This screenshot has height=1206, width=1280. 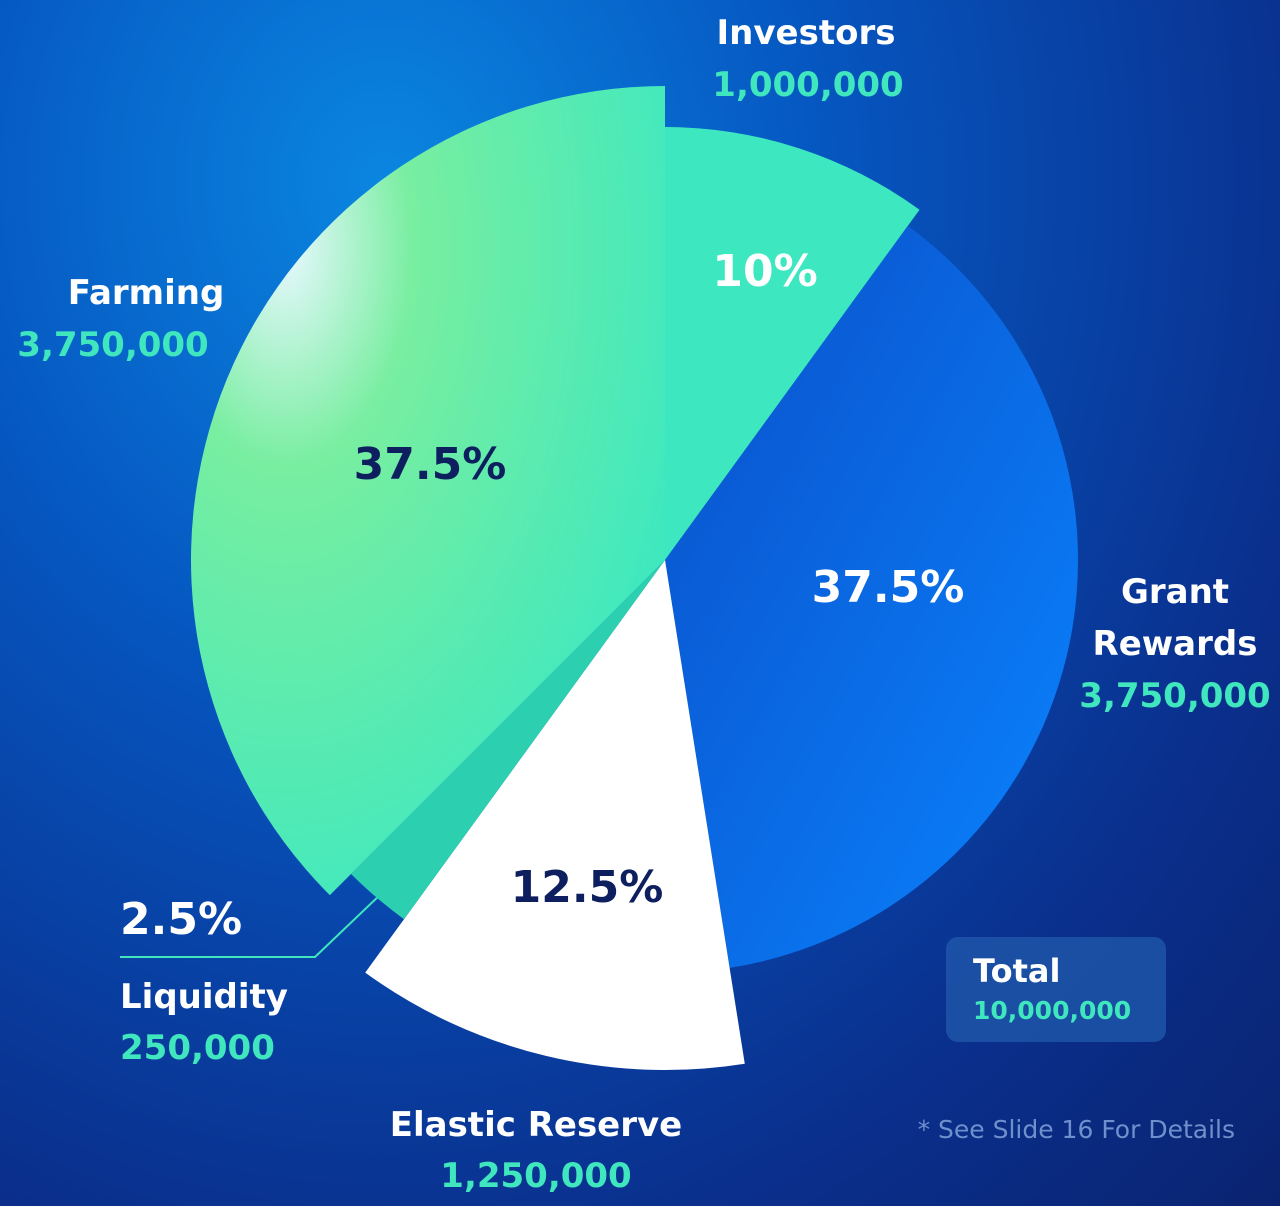 What do you see at coordinates (765, 271) in the screenshot?
I see `percent-label: 10%` at bounding box center [765, 271].